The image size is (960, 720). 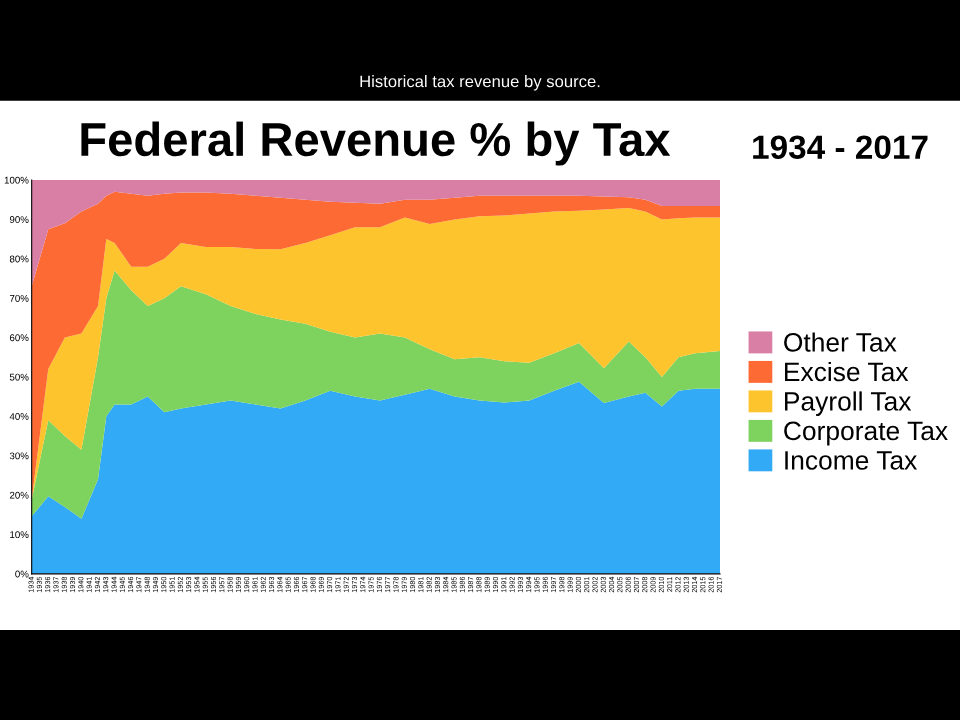 What do you see at coordinates (840, 342) in the screenshot?
I see `legend-label: Other Tax` at bounding box center [840, 342].